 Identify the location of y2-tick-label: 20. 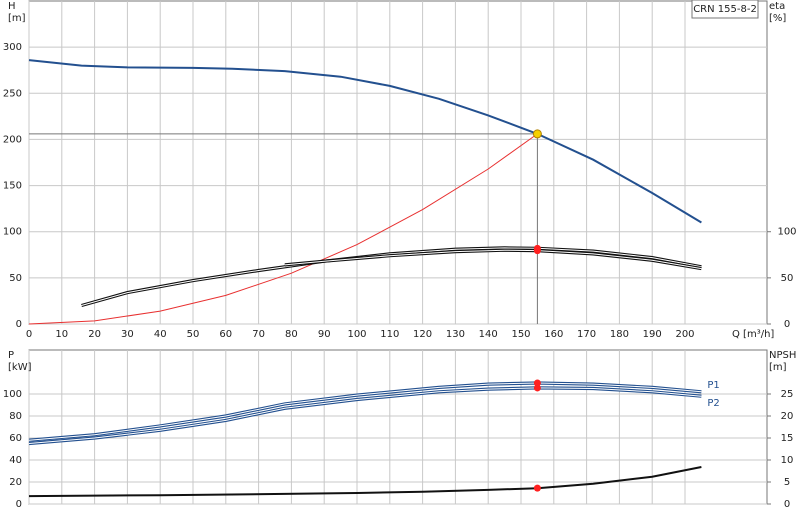
(787, 416).